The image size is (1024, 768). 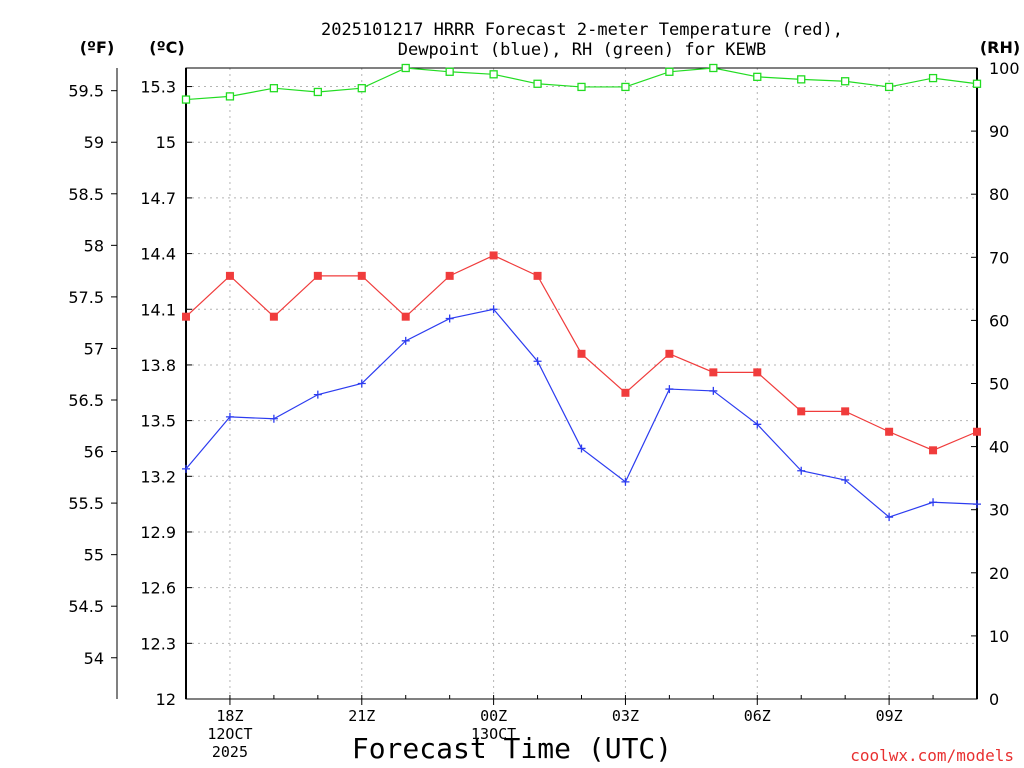 I want to click on fahrenheit-tick-label: 57, so click(x=94, y=348).